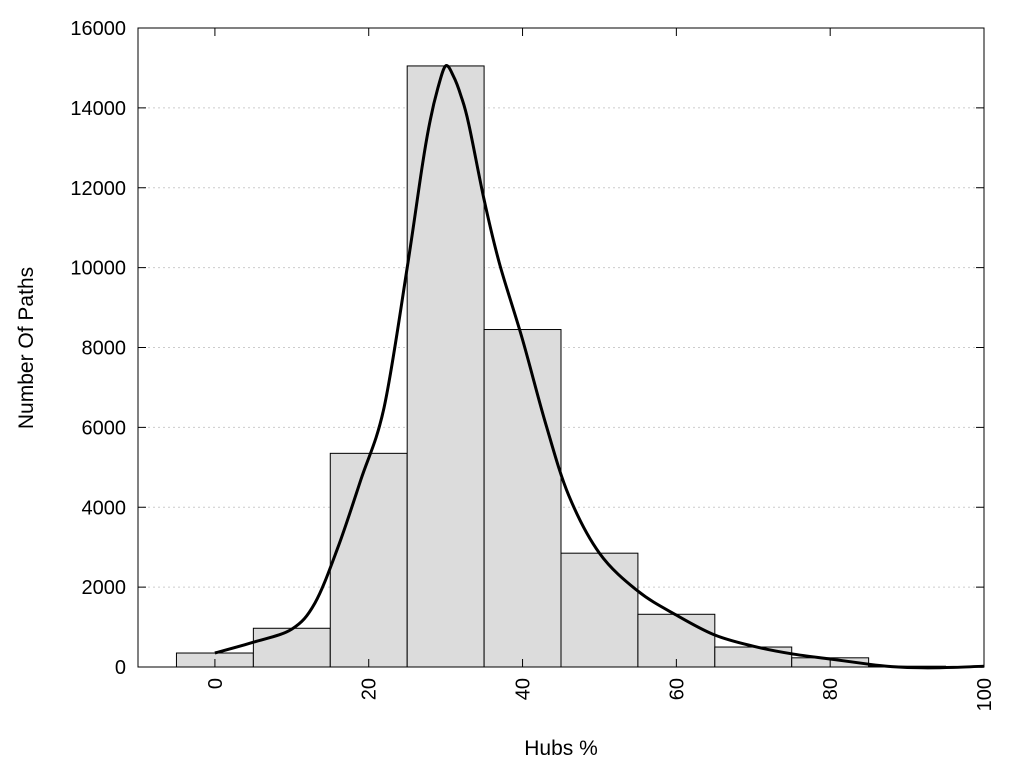  Describe the element at coordinates (104, 588) in the screenshot. I see `y-tick-label: 2000` at that location.